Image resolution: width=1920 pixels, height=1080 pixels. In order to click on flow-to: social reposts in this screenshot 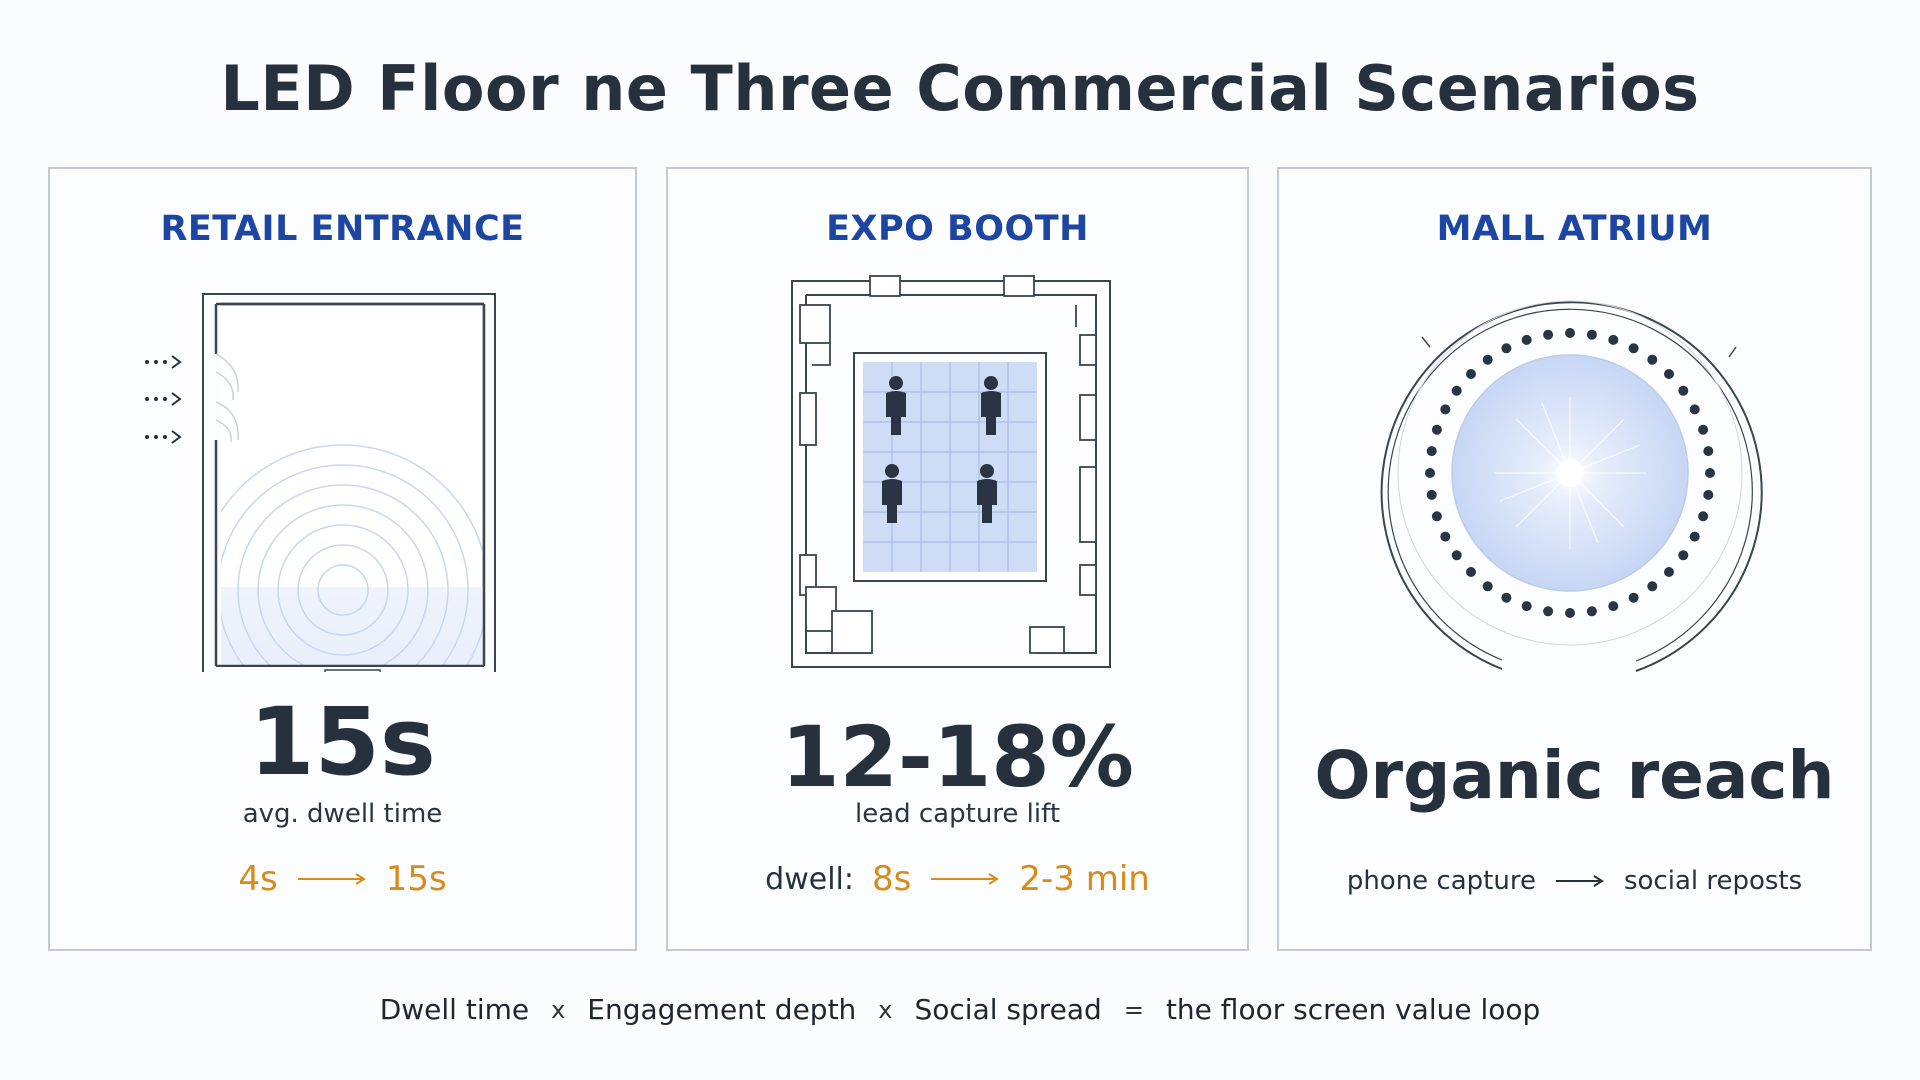, I will do `click(1713, 881)`.